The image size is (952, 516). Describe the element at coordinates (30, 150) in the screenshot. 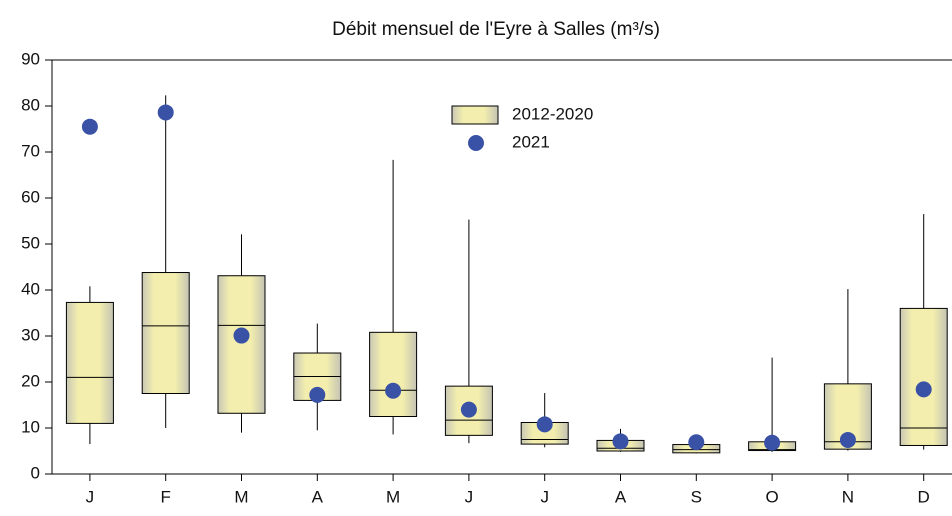

I see `y-tick-label: 70` at that location.